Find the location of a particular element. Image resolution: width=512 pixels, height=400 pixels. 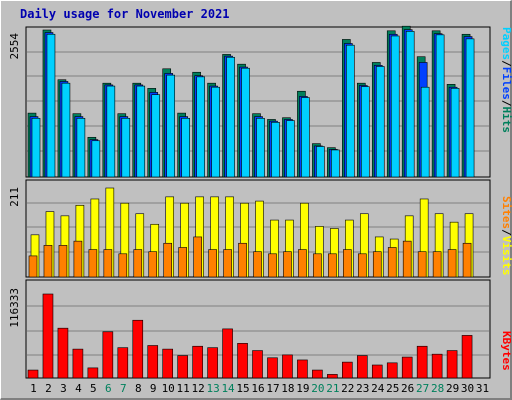

x-tick-label: 15 is located at coordinates (242, 388).